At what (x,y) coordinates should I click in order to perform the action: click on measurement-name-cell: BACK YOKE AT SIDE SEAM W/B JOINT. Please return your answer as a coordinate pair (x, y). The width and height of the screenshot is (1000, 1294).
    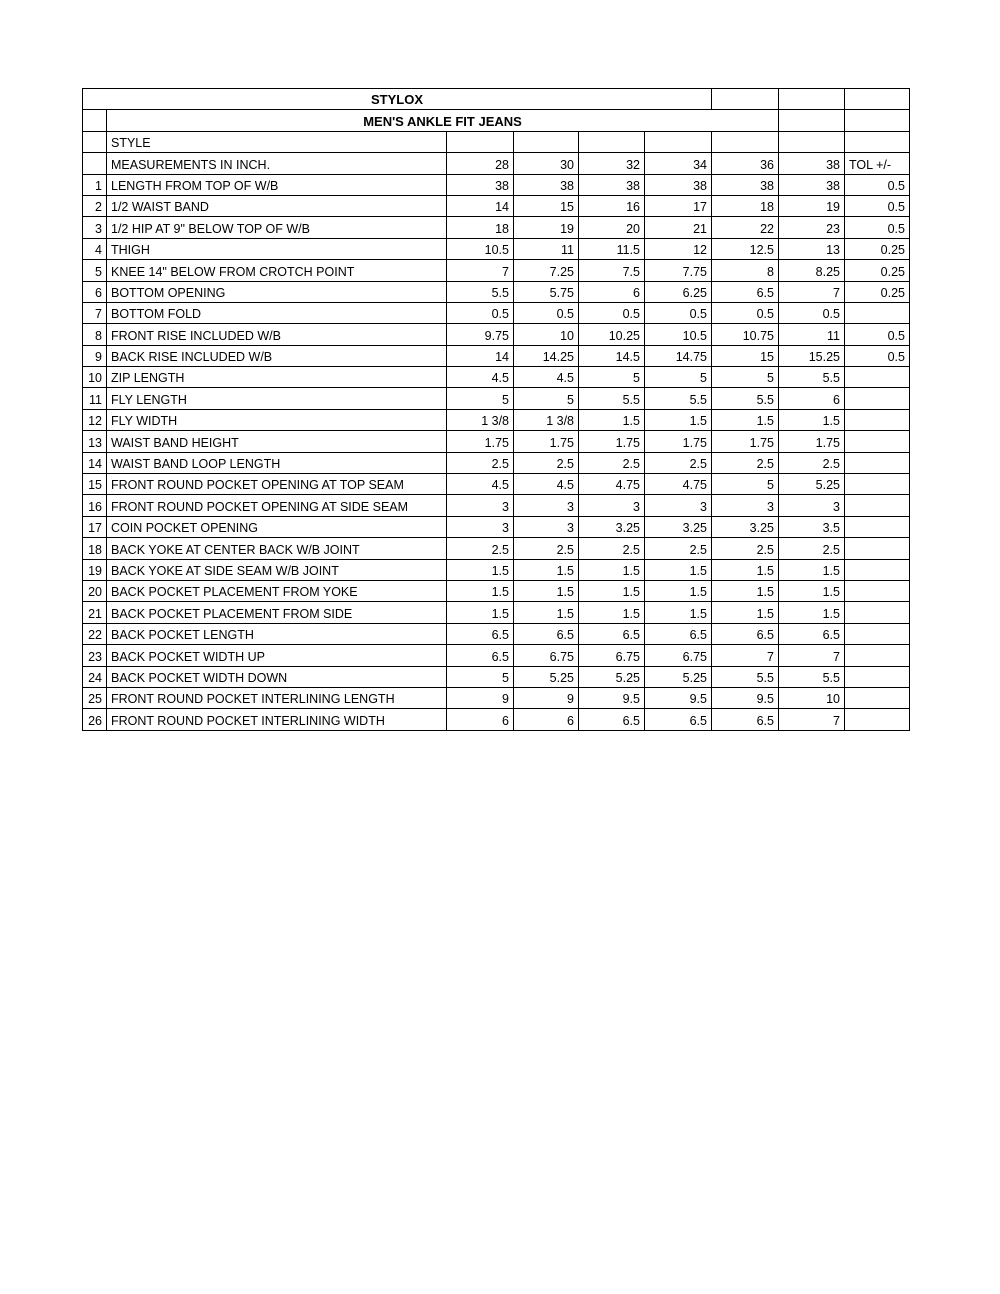
    Looking at the image, I should click on (276, 569).